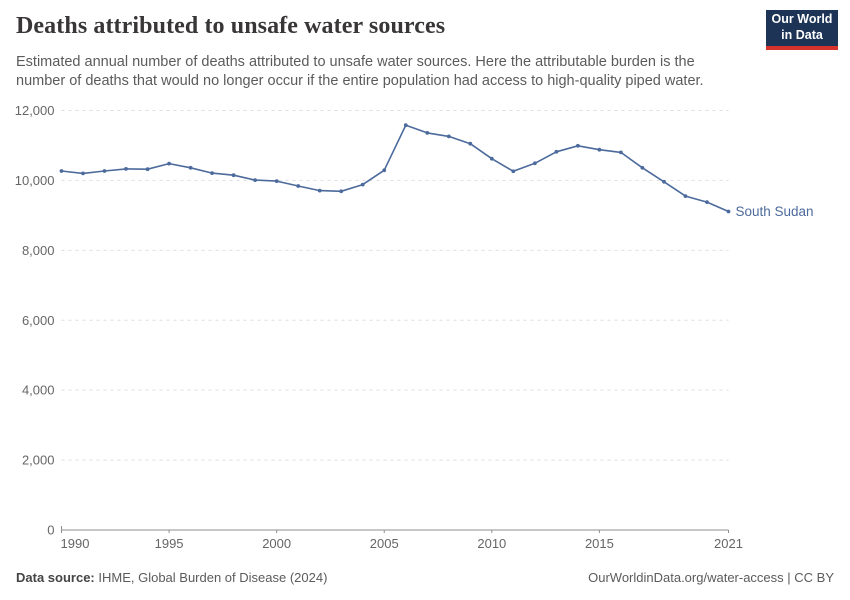 The height and width of the screenshot is (600, 850). Describe the element at coordinates (775, 211) in the screenshot. I see `series-label: South Sudan` at that location.